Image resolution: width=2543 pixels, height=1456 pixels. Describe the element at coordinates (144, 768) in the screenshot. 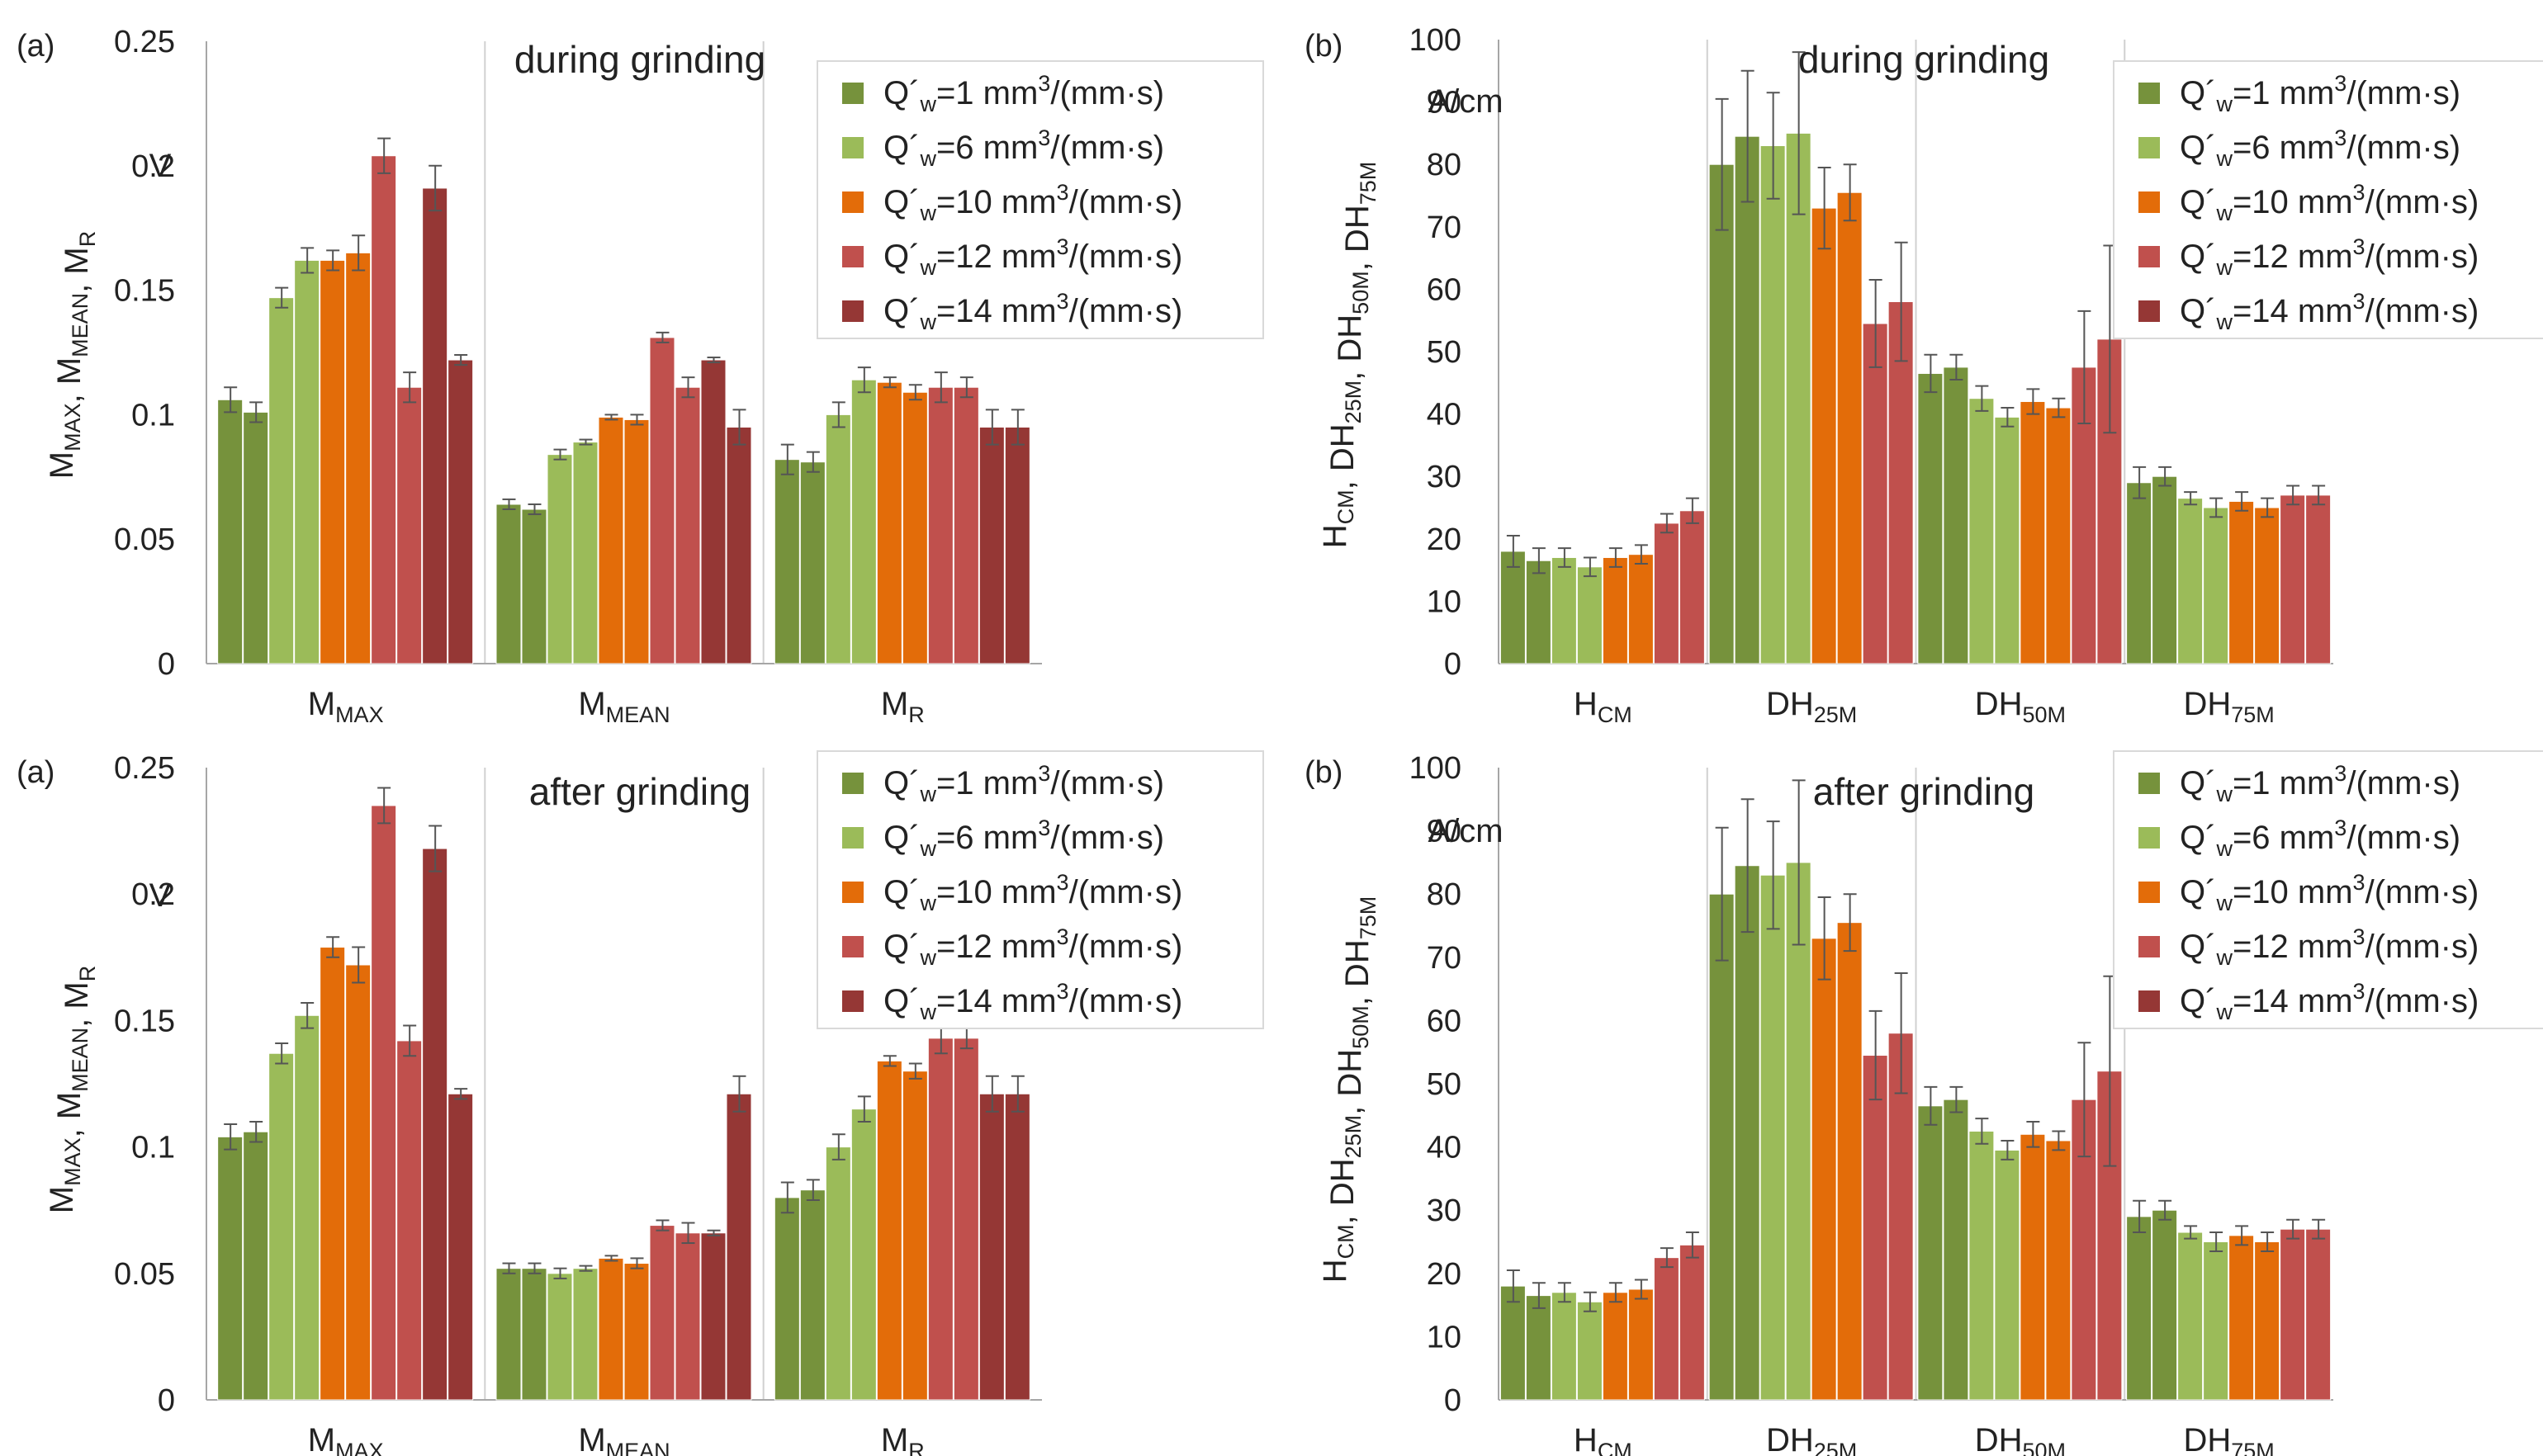

I see `y-tick-label: 0.25` at that location.